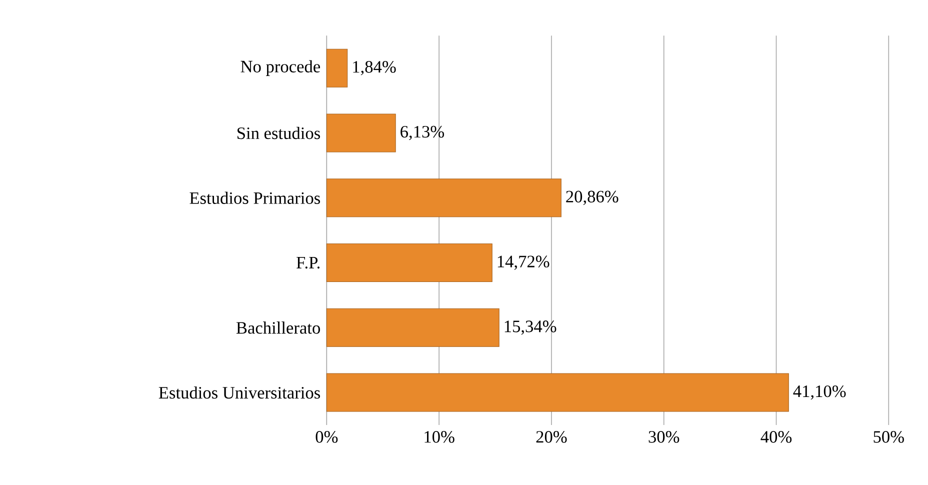  What do you see at coordinates (439, 437) in the screenshot?
I see `x-tick-label: 10%` at bounding box center [439, 437].